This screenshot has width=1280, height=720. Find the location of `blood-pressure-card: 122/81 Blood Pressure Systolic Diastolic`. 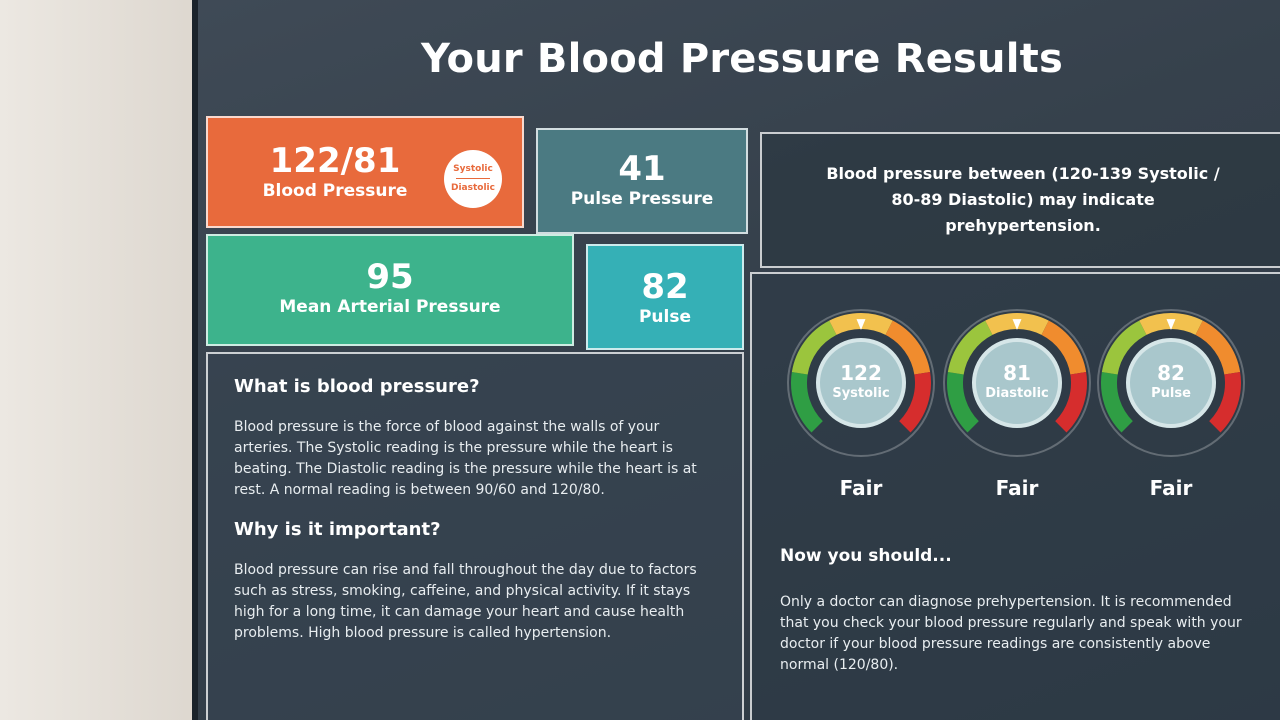

blood-pressure-card: 122/81 Blood Pressure Systolic Diastolic is located at coordinates (365, 172).